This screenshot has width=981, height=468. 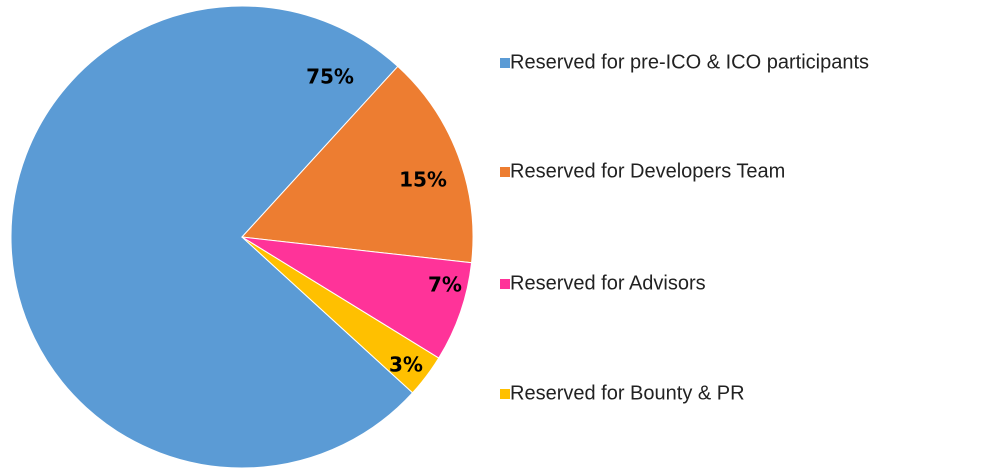 What do you see at coordinates (627, 393) in the screenshot?
I see `legend-label: Reserved for Bounty & PR` at bounding box center [627, 393].